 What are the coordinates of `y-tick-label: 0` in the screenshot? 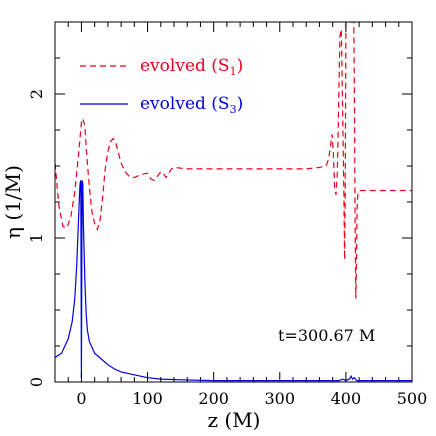 It's located at (36, 382).